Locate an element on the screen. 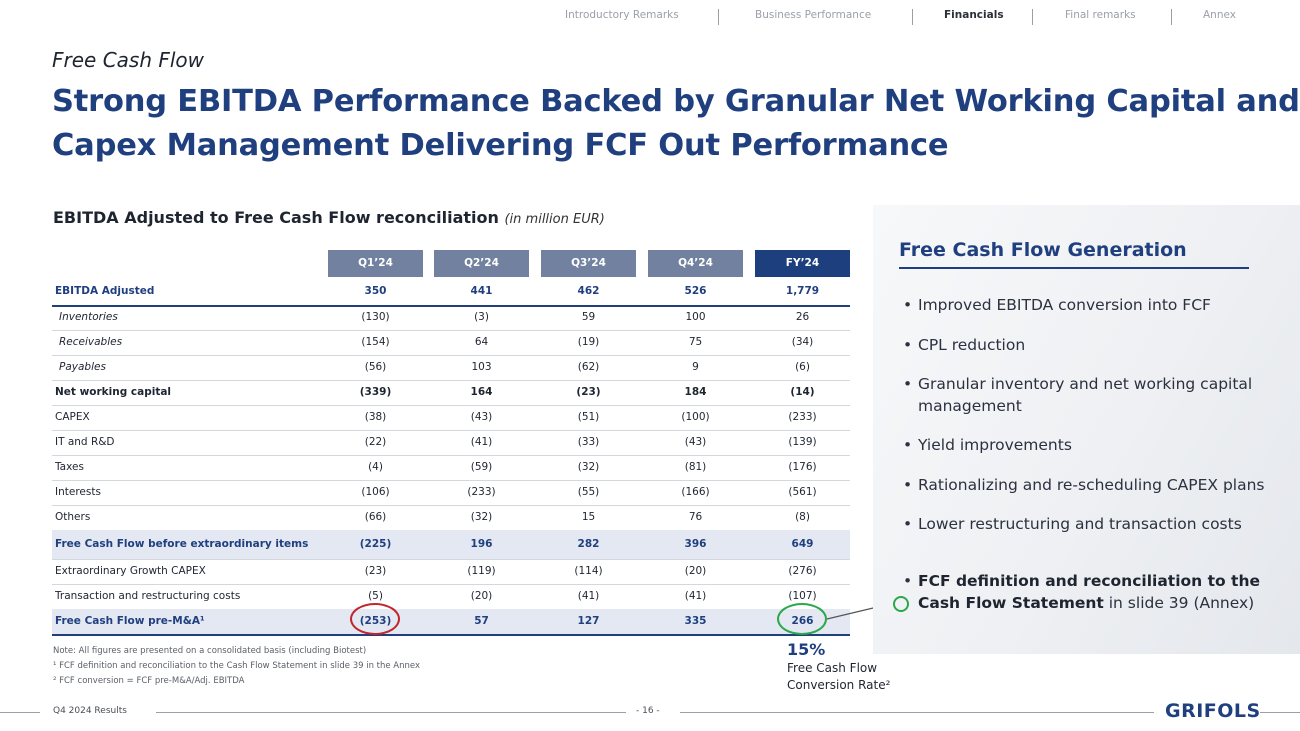 The image size is (1300, 731). nav-item-financials: Financials is located at coordinates (974, 15).